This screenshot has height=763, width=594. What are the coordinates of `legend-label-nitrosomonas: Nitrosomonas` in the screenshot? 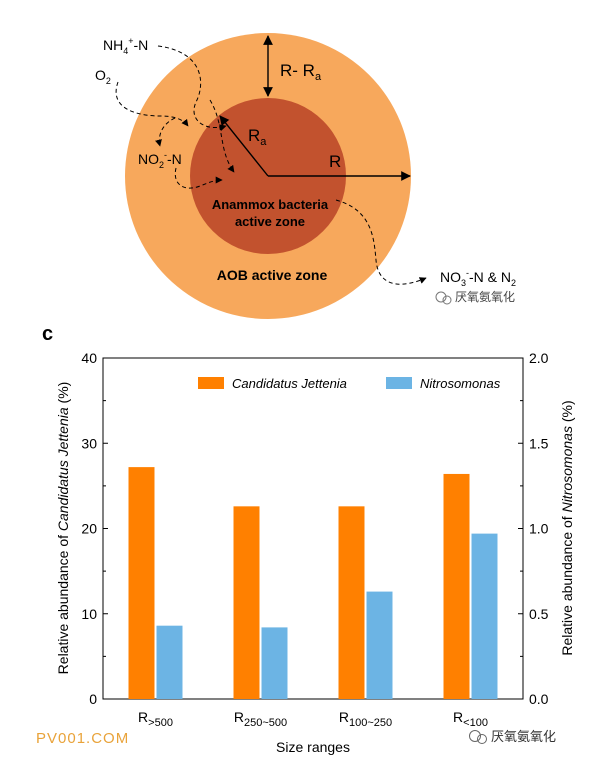 It's located at (460, 383).